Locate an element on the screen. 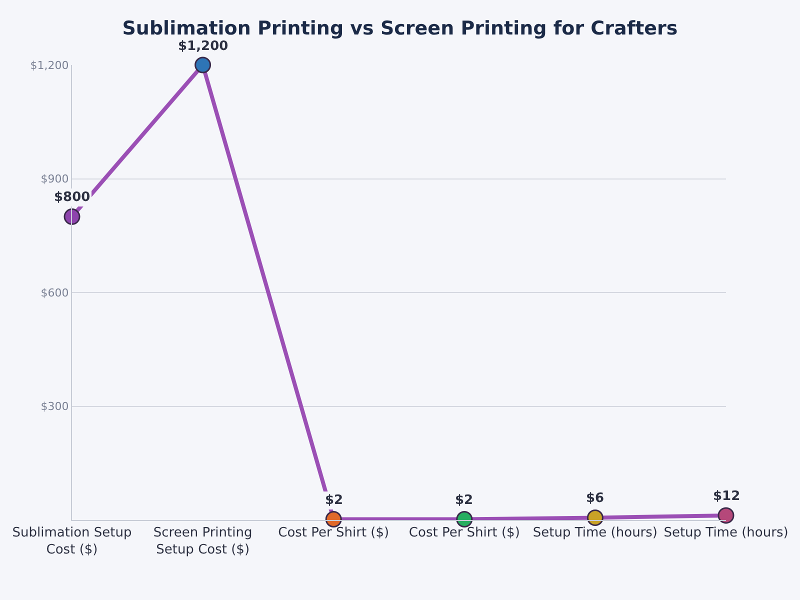  data-label: $800 is located at coordinates (72, 197).